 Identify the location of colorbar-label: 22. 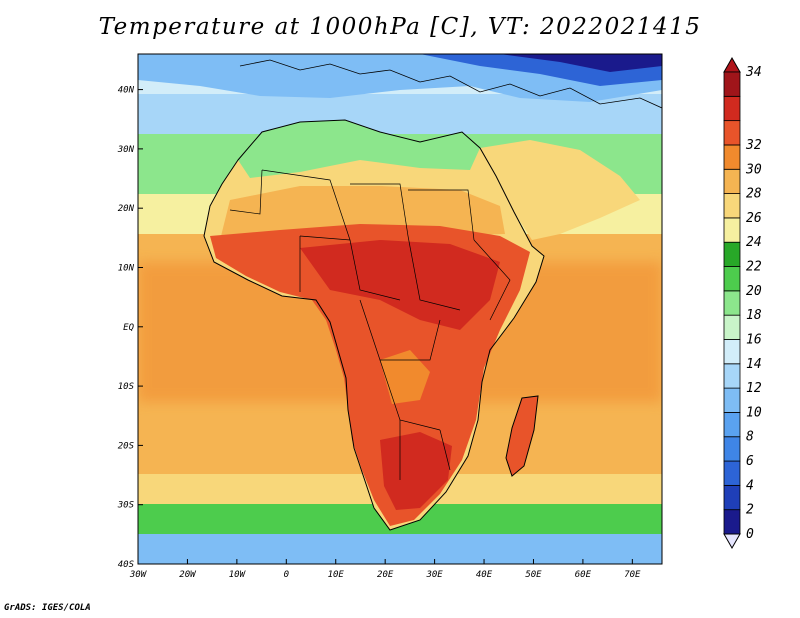
(754, 267).